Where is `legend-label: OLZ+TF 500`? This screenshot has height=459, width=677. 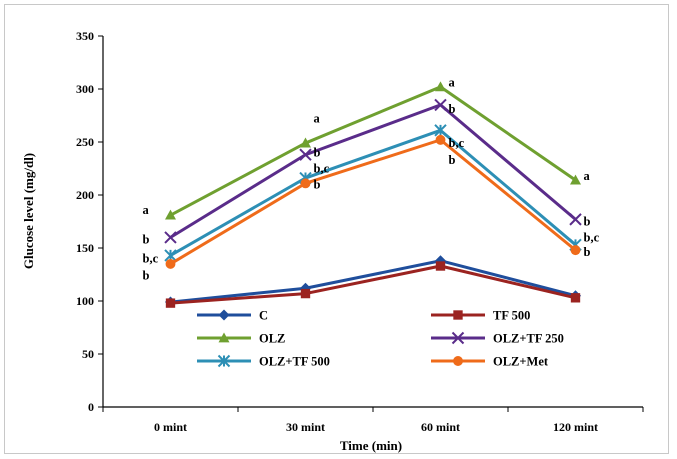
legend-label: OLZ+TF 500 is located at coordinates (294, 362).